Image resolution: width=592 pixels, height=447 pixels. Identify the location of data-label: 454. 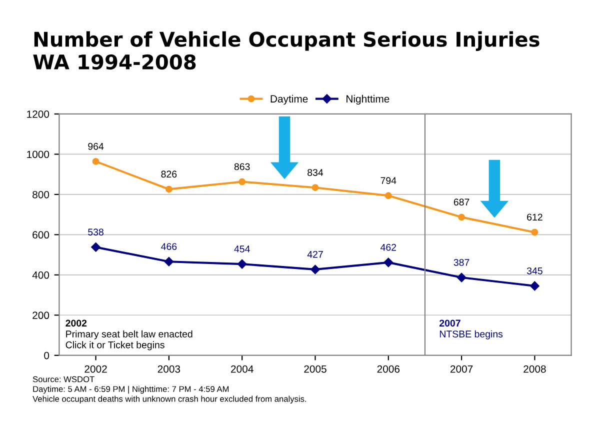
(242, 249).